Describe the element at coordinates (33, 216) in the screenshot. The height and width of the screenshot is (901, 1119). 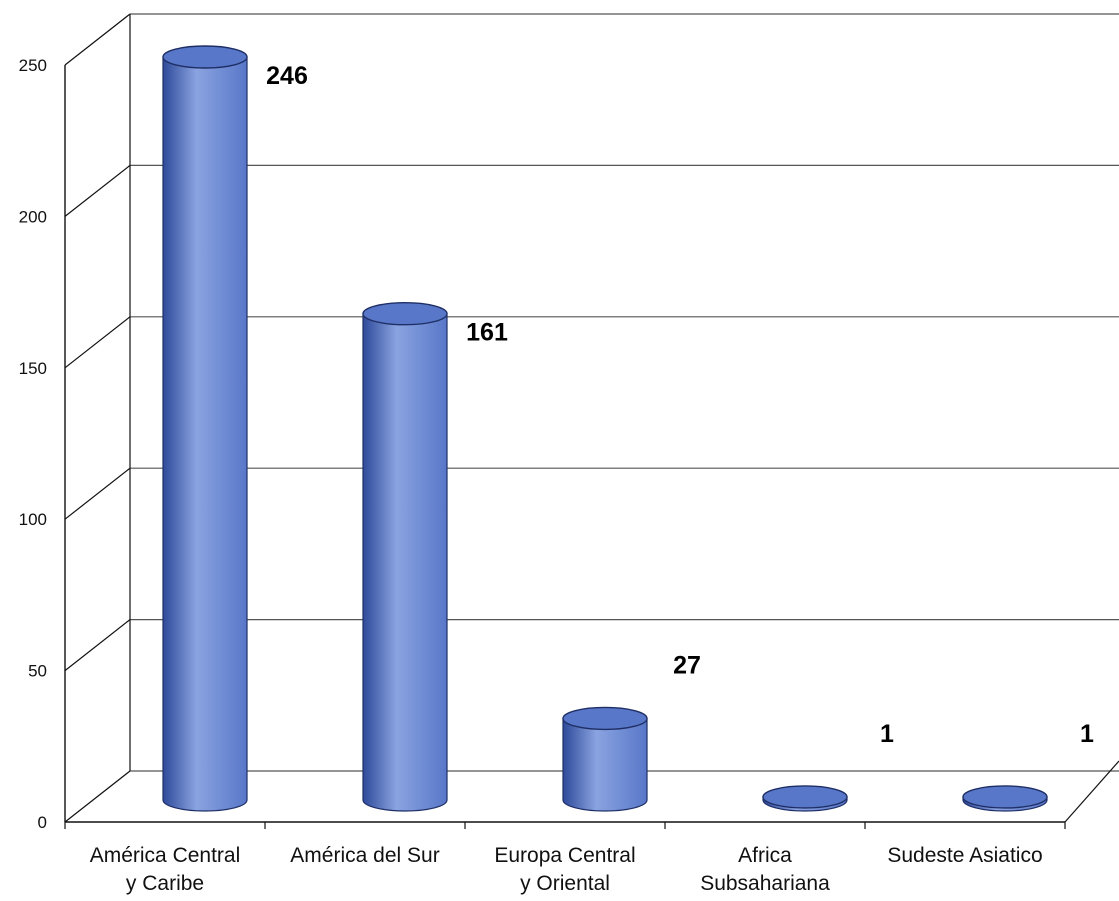
I see `y-tick-label: 200` at that location.